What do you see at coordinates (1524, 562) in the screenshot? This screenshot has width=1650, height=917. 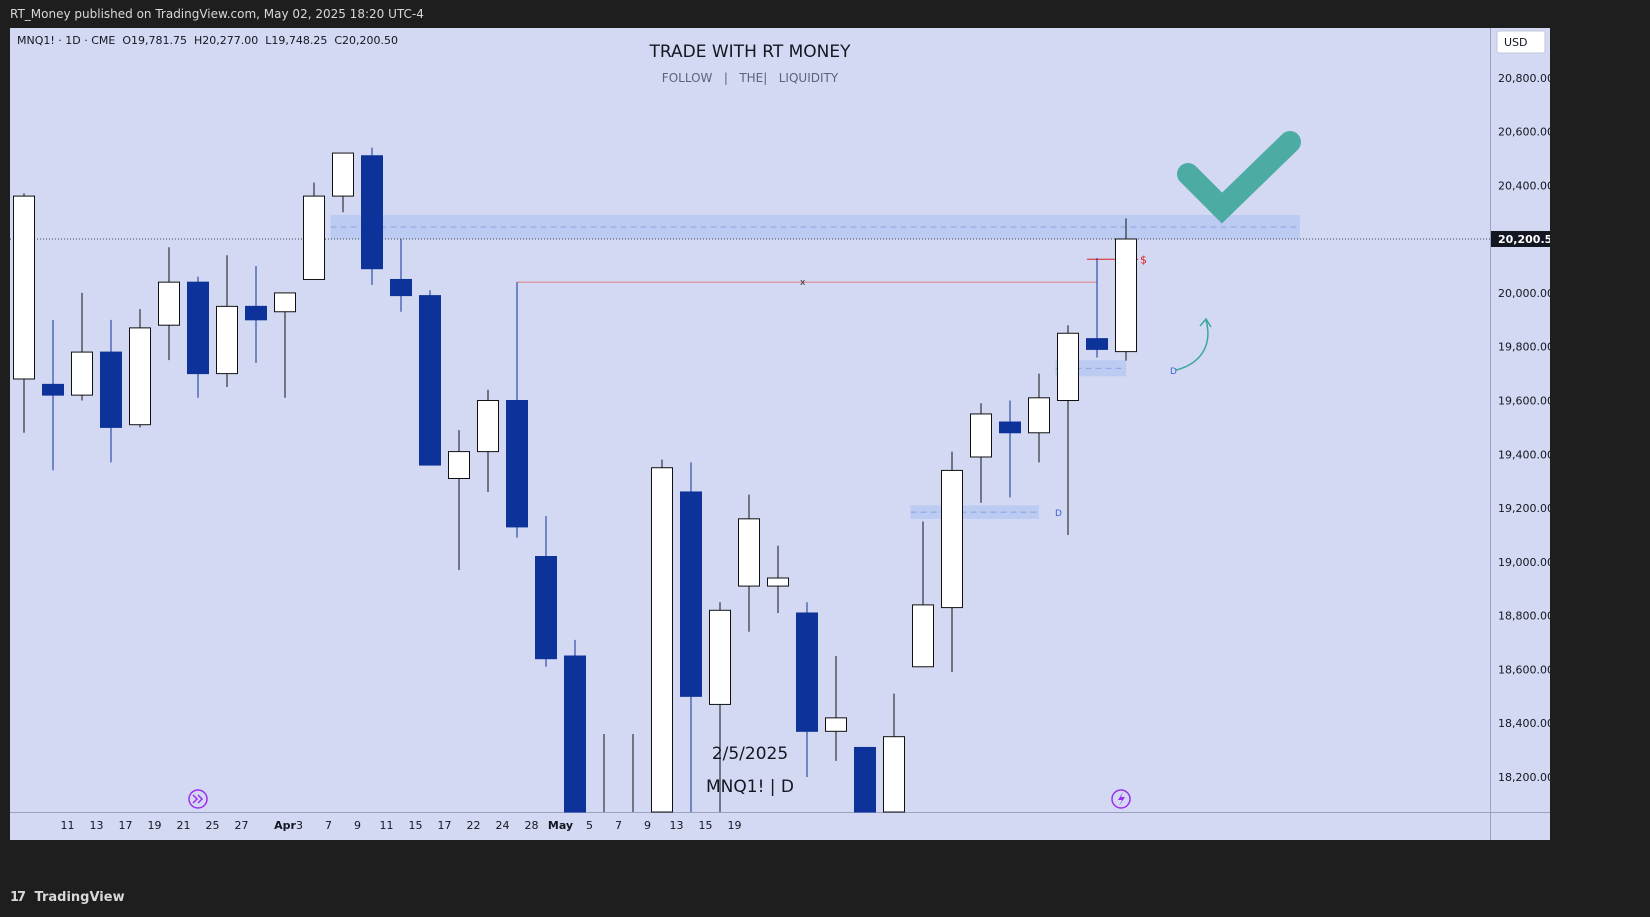 I see `price-tick-label: 19,000.00` at bounding box center [1524, 562].